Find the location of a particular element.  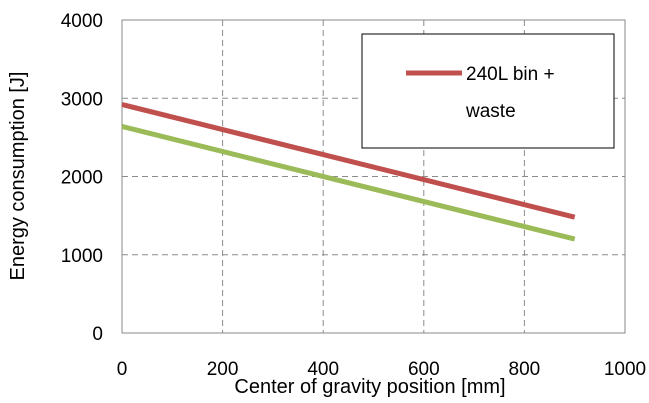

y-tick-labels: 0 1000 2000 3000 4000 is located at coordinates (82, 178).